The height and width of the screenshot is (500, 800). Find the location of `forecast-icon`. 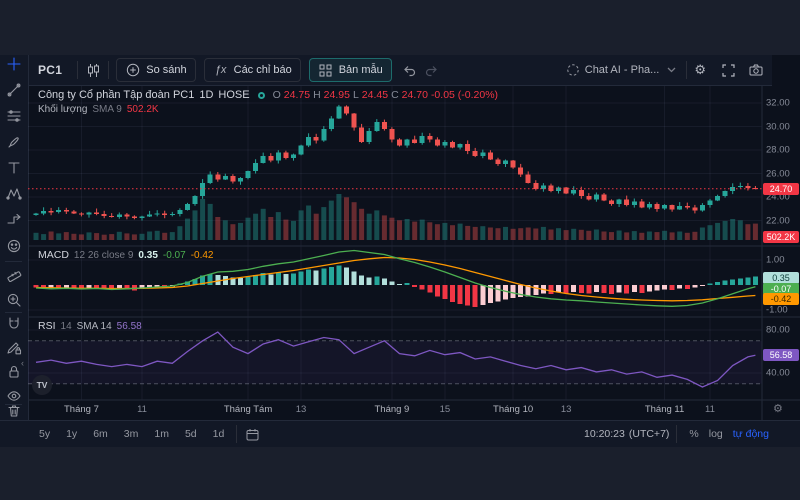

forecast-icon is located at coordinates (13, 220).